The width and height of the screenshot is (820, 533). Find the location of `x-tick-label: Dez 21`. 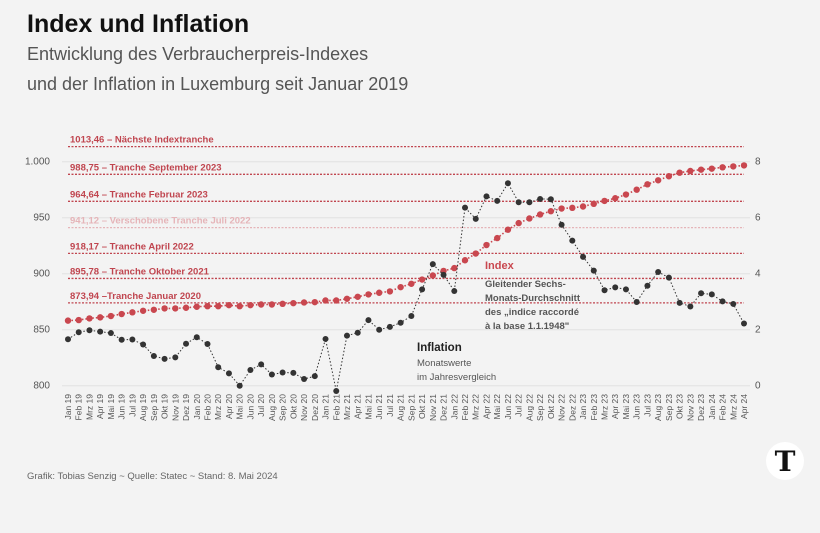

x-tick-label: Dez 21 is located at coordinates (444, 407).